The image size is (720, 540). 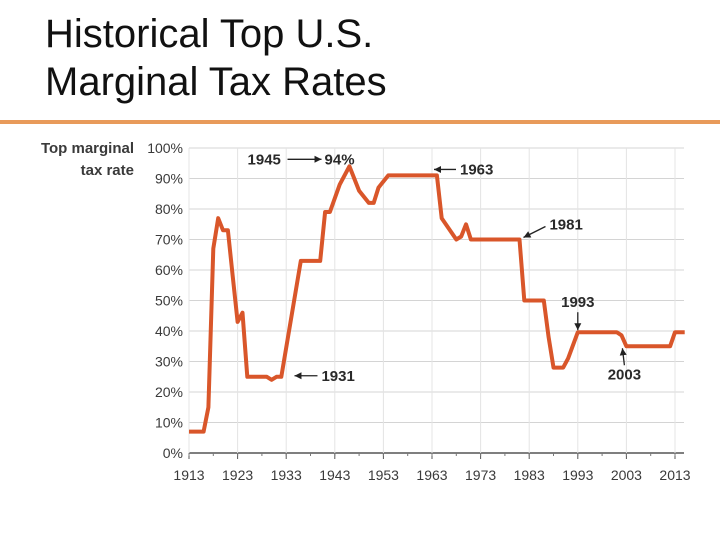 I want to click on annotation-arrow-1963, so click(x=445, y=169).